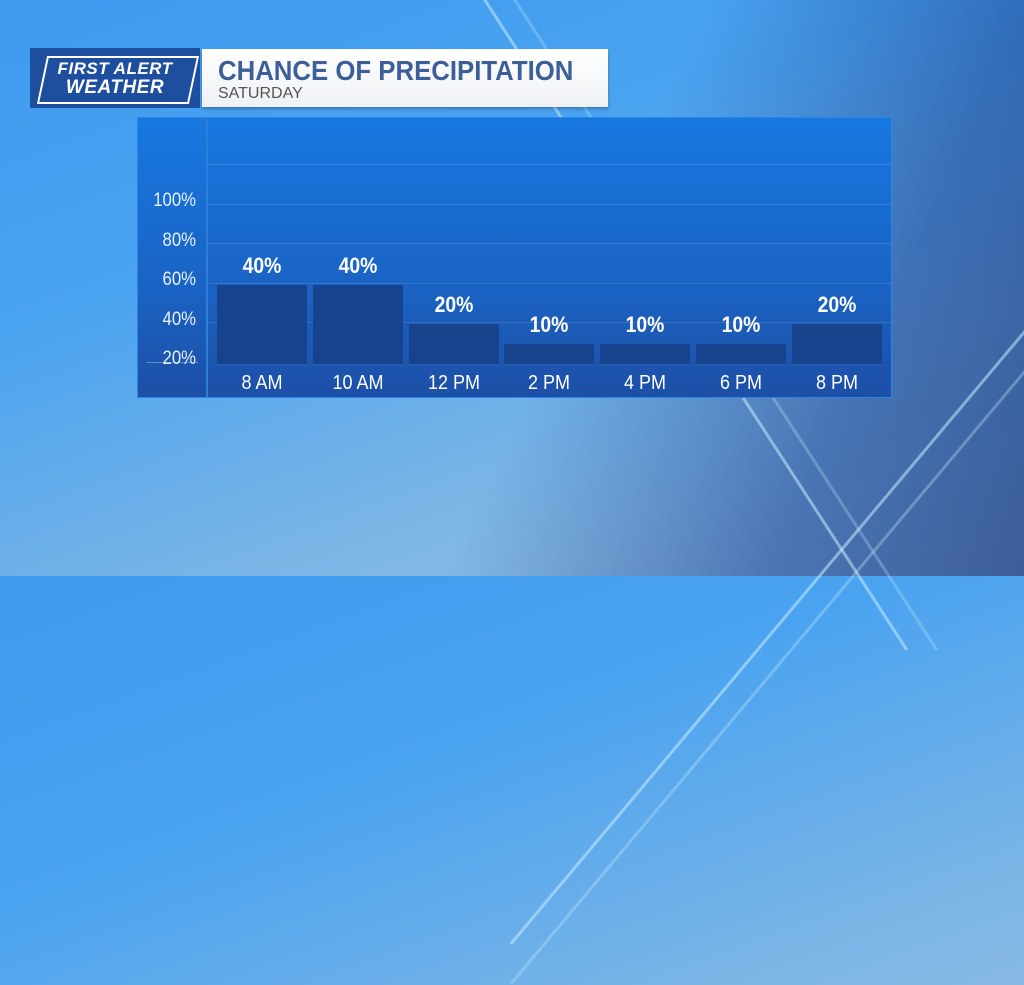  I want to click on title-box: CHANCE OF PRECIPITATION SATURDAY, so click(405, 78).